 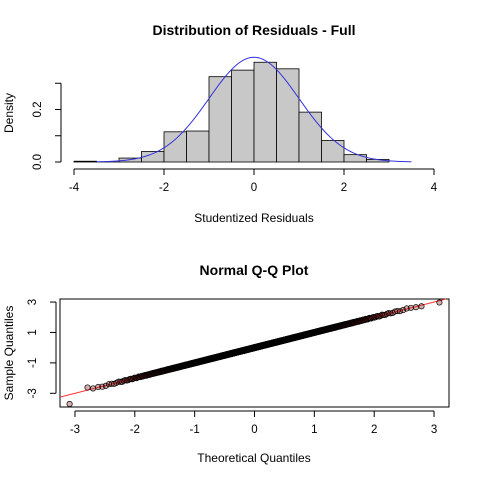 I want to click on qq-x-tick-label: -3, so click(x=75, y=430).